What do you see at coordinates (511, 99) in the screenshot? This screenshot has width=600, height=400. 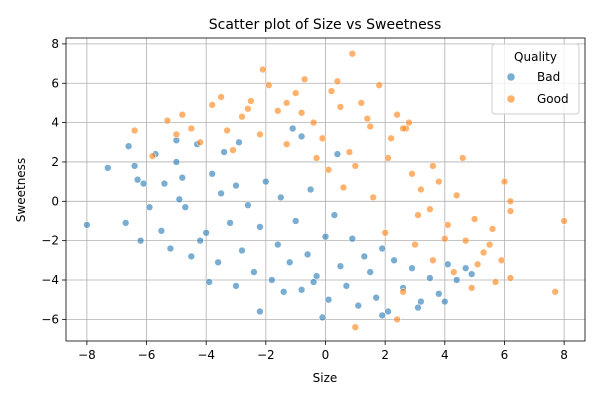 I see `legend-marker-good` at bounding box center [511, 99].